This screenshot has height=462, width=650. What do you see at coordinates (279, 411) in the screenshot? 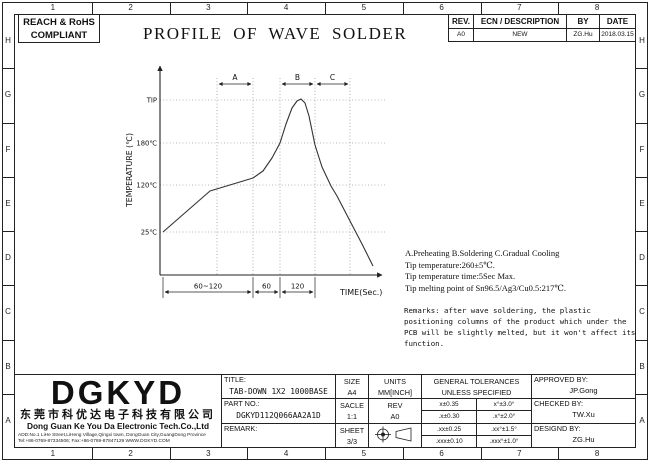
I see `part-no-cell: PART NO.: DGKYD112Q066AA2A1D` at bounding box center [279, 411].